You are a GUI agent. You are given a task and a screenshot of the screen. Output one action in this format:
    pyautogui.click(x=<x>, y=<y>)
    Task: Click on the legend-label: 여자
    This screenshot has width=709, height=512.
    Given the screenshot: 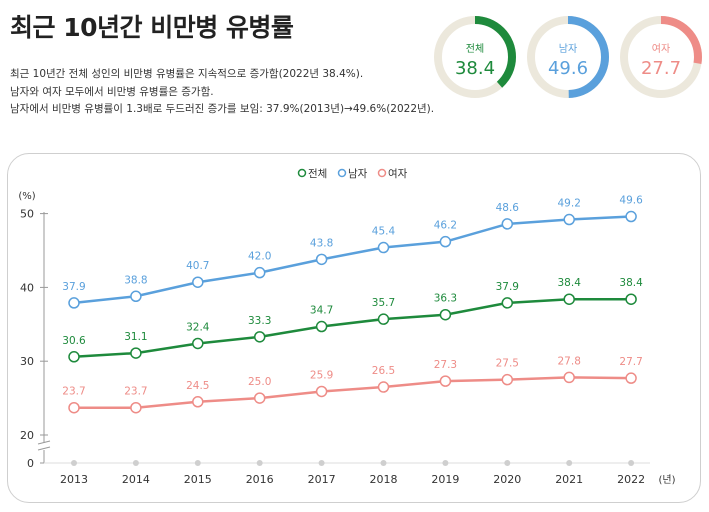 What is the action you would take?
    pyautogui.click(x=398, y=174)
    